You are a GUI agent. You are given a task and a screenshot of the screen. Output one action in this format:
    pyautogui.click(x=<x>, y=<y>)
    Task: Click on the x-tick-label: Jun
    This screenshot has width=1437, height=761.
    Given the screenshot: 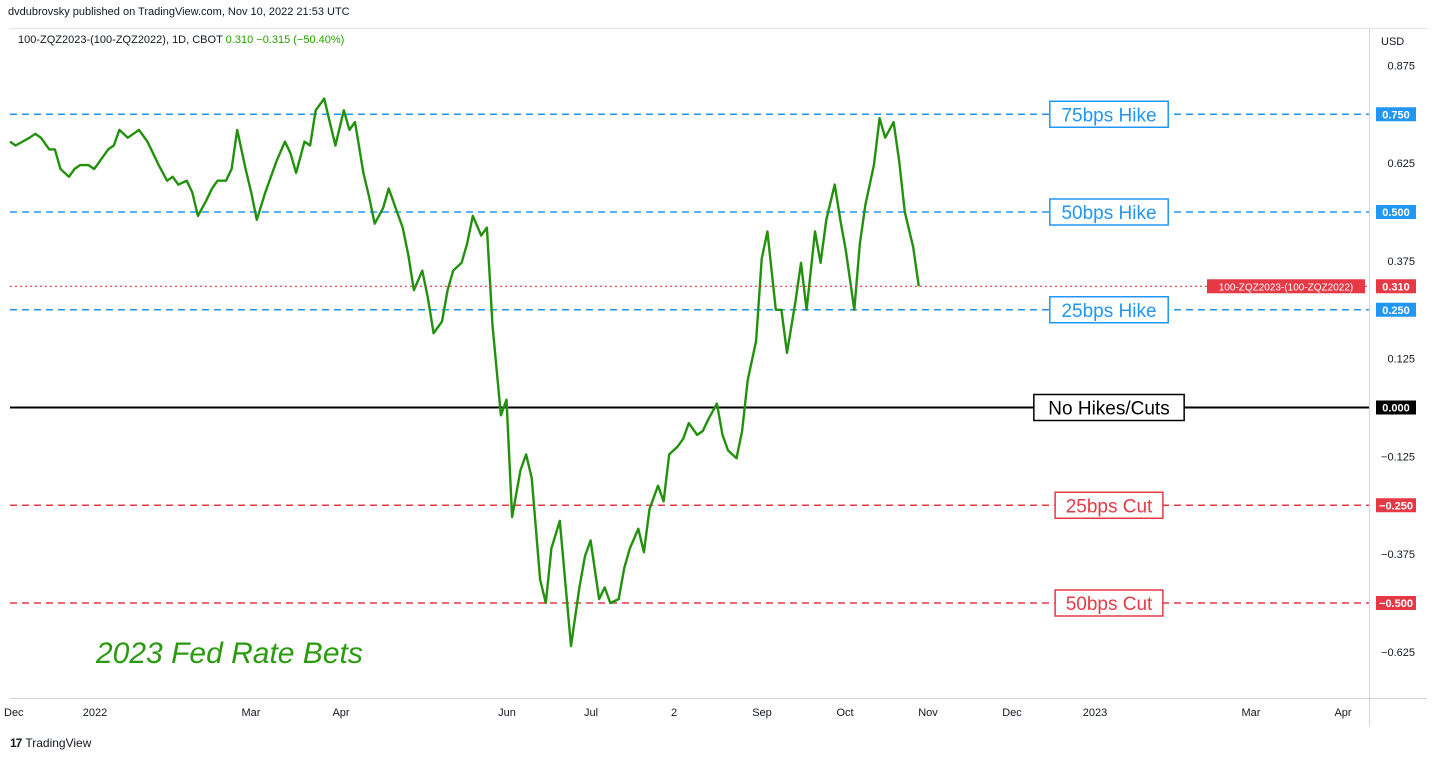 What is the action you would take?
    pyautogui.click(x=507, y=713)
    